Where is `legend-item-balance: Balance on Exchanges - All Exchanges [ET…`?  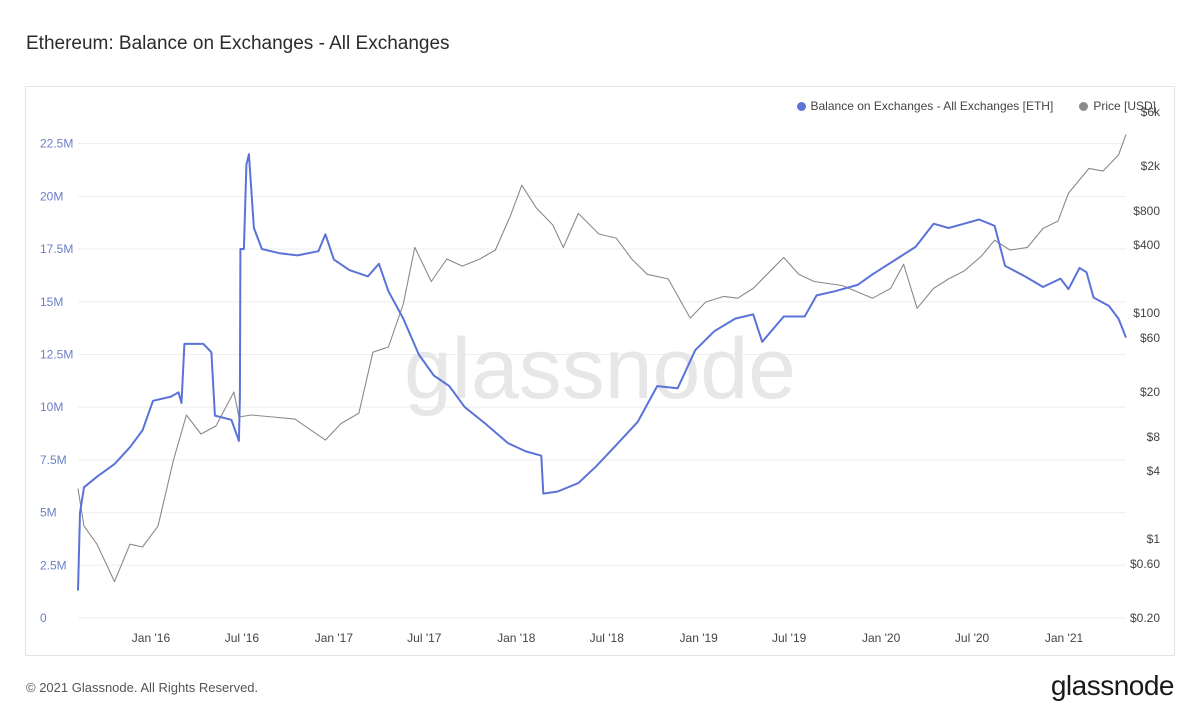 legend-item-balance: Balance on Exchanges - All Exchanges [ET… is located at coordinates (925, 106).